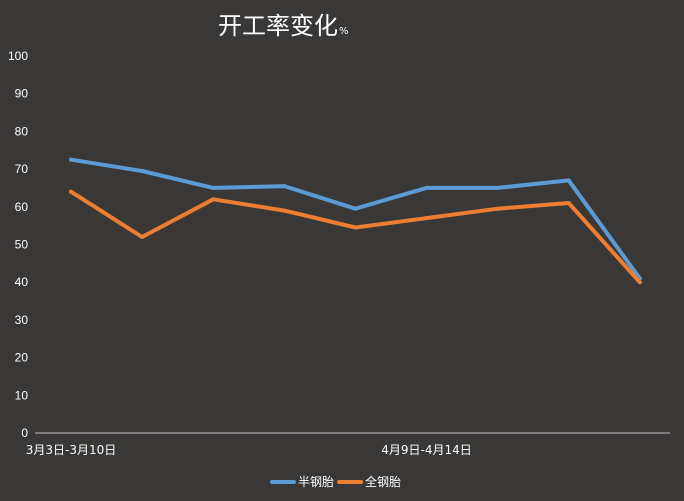  Describe the element at coordinates (22, 358) in the screenshot. I see `y-tick-label: 20` at that location.